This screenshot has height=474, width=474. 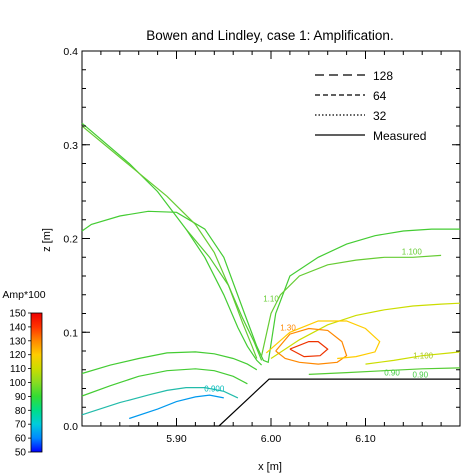 I want to click on colorbar-tick-label: 150, so click(x=17, y=314).